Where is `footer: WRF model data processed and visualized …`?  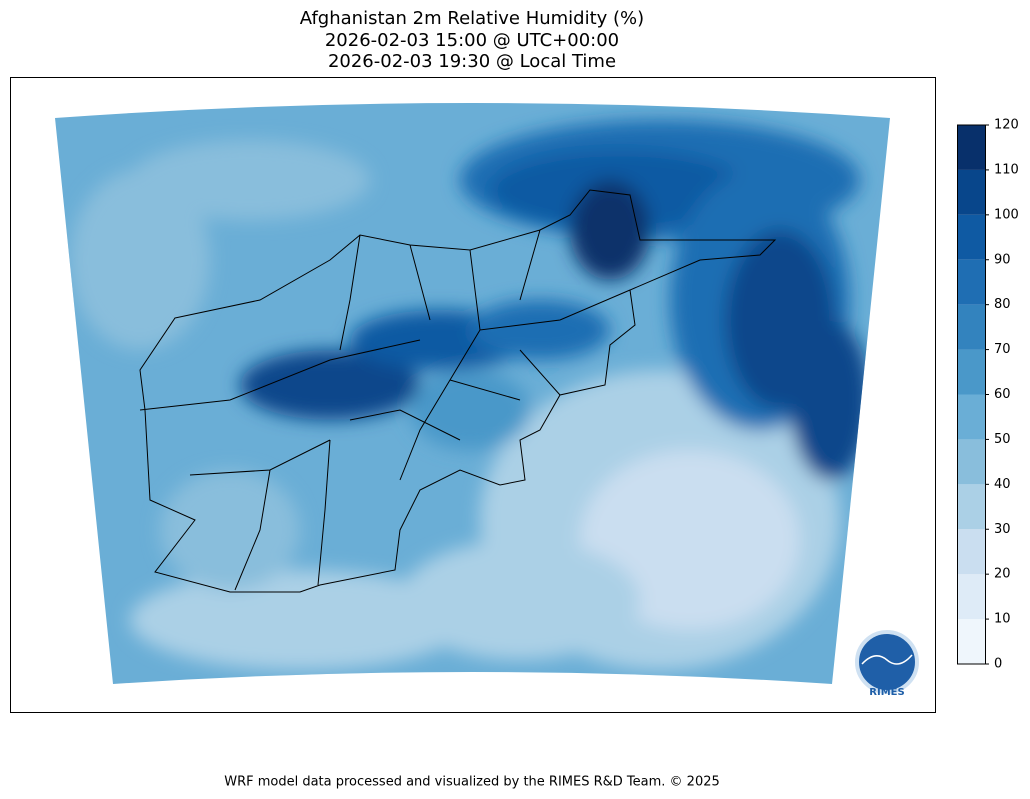 footer: WRF model data processed and visualized … is located at coordinates (472, 782).